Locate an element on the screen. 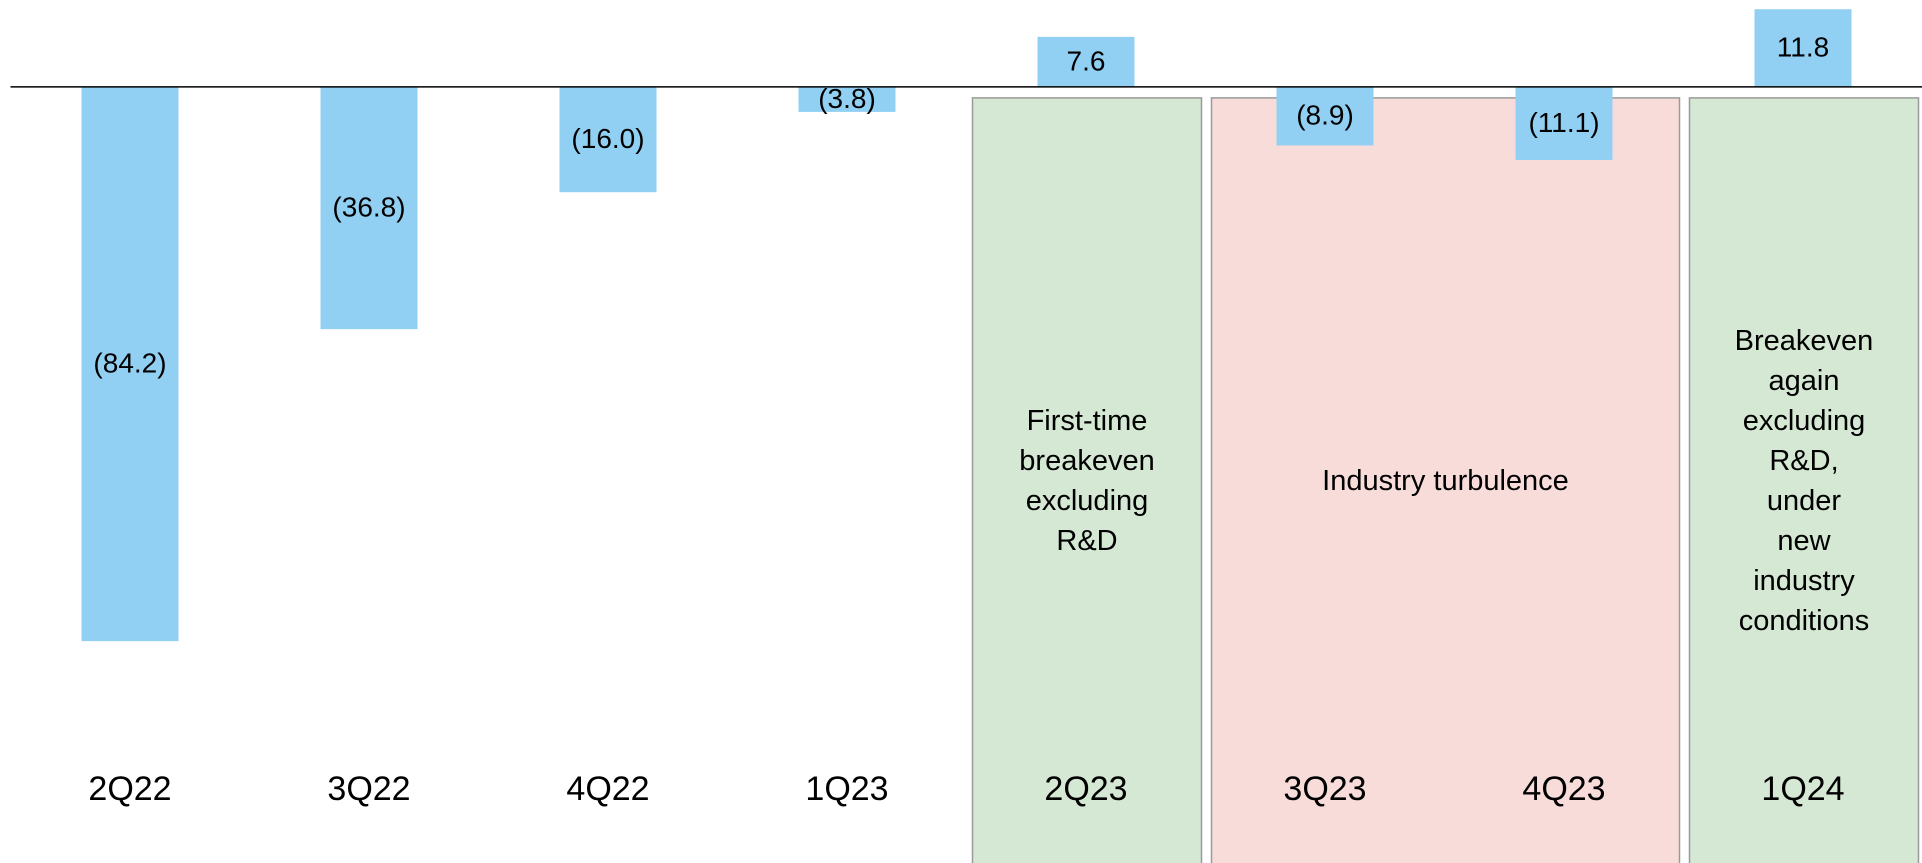 This screenshot has height=863, width=1922. x-tick-label: 3Q22 is located at coordinates (368, 789).